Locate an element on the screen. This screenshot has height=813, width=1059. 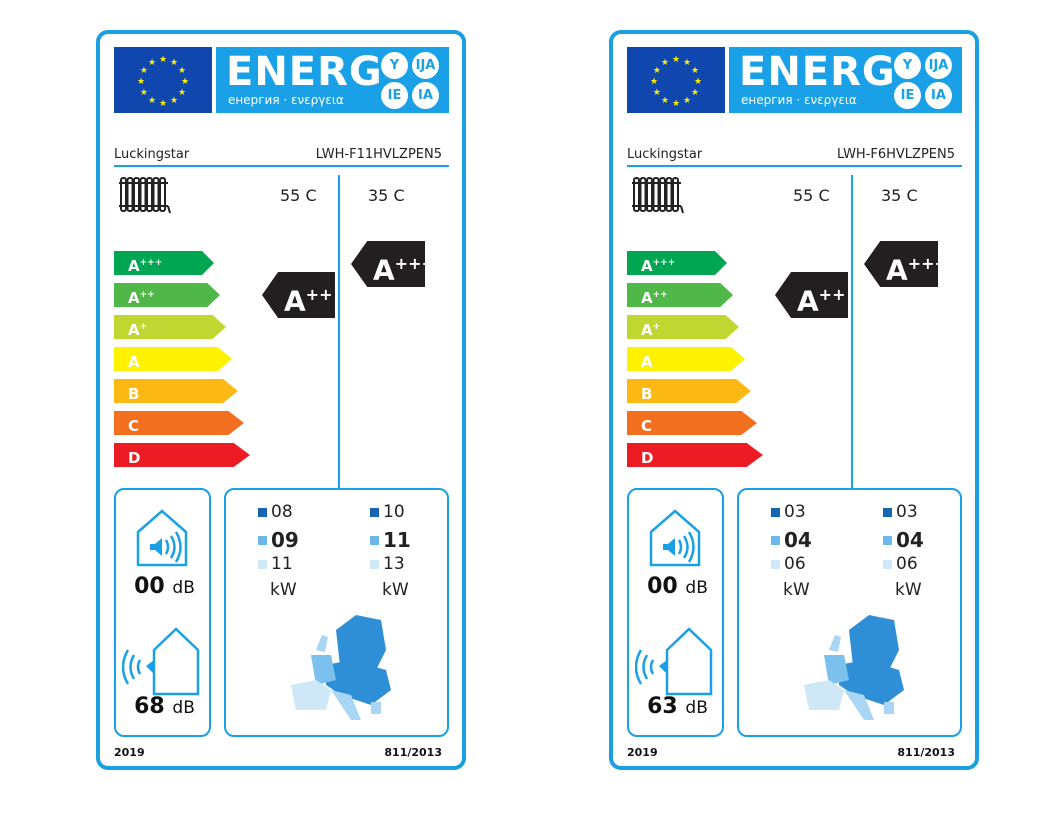
power-value: 04 is located at coordinates (791, 540).